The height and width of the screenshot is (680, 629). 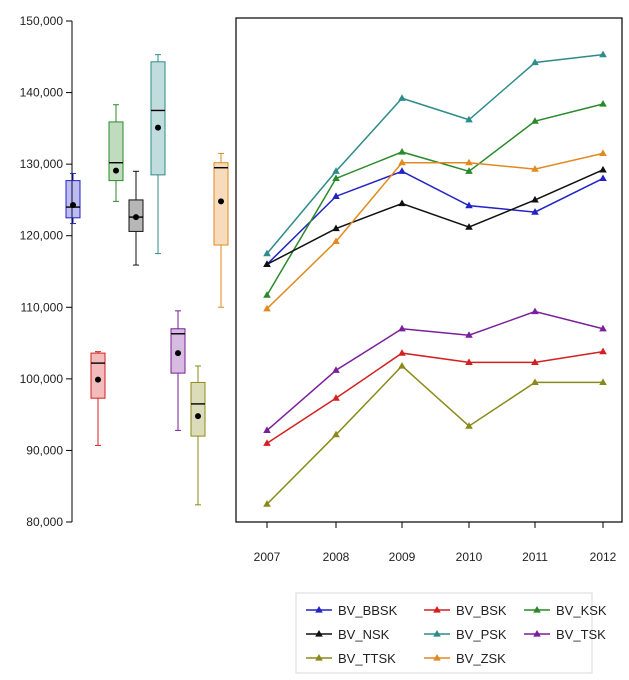 What do you see at coordinates (481, 610) in the screenshot?
I see `legend-label: BV_BSK` at bounding box center [481, 610].